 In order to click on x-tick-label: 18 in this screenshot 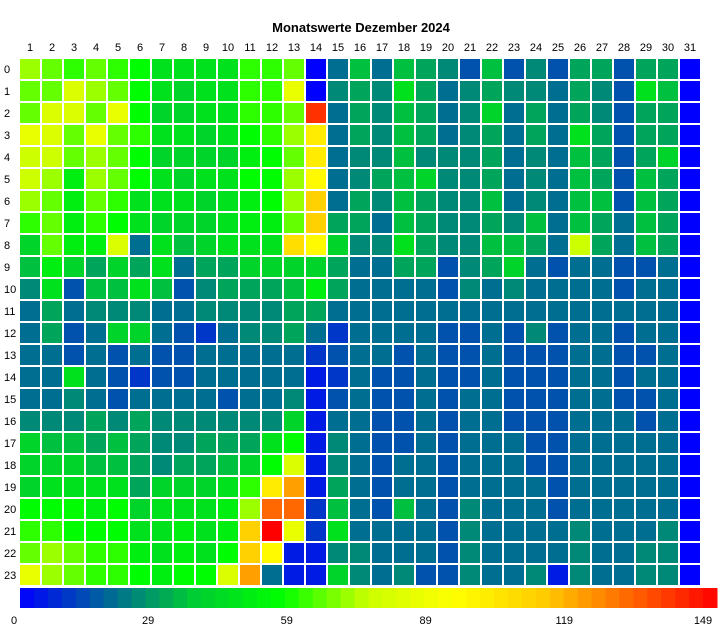, I will do `click(404, 48)`.